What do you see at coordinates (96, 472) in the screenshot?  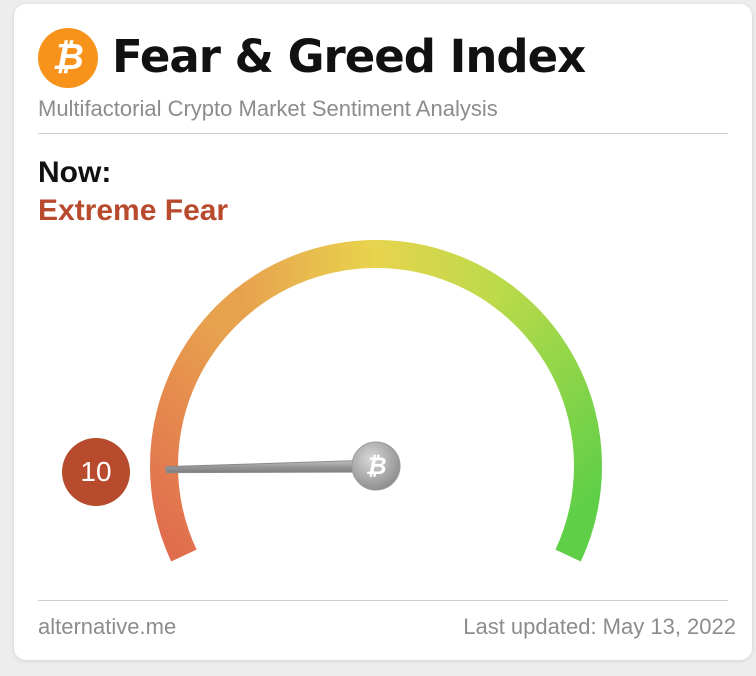 I see `index-value-badge: 10` at bounding box center [96, 472].